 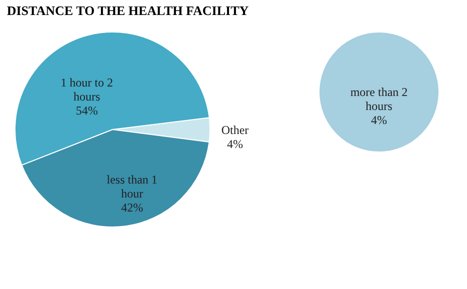 What do you see at coordinates (128, 10) in the screenshot?
I see `chart-title: DISTANCE TO THE HEALTH FACILITY` at bounding box center [128, 10].